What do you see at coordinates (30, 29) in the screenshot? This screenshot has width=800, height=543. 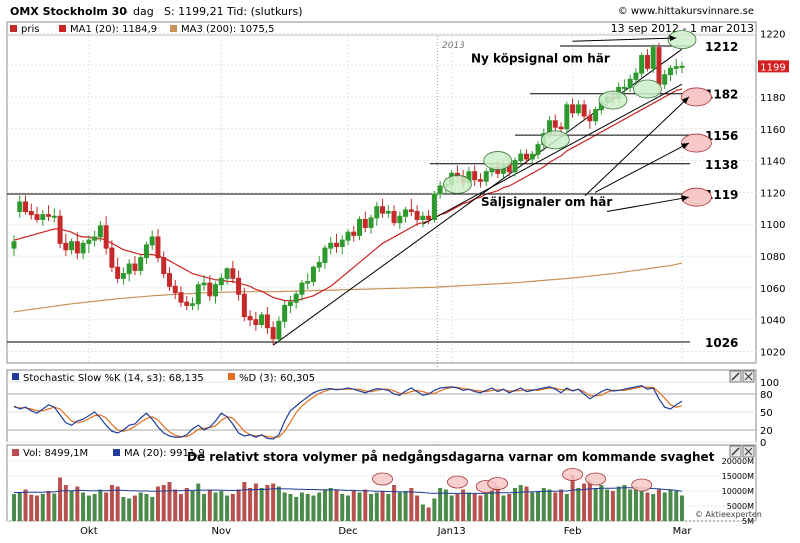 I see `legend-price: pris` at bounding box center [30, 29].